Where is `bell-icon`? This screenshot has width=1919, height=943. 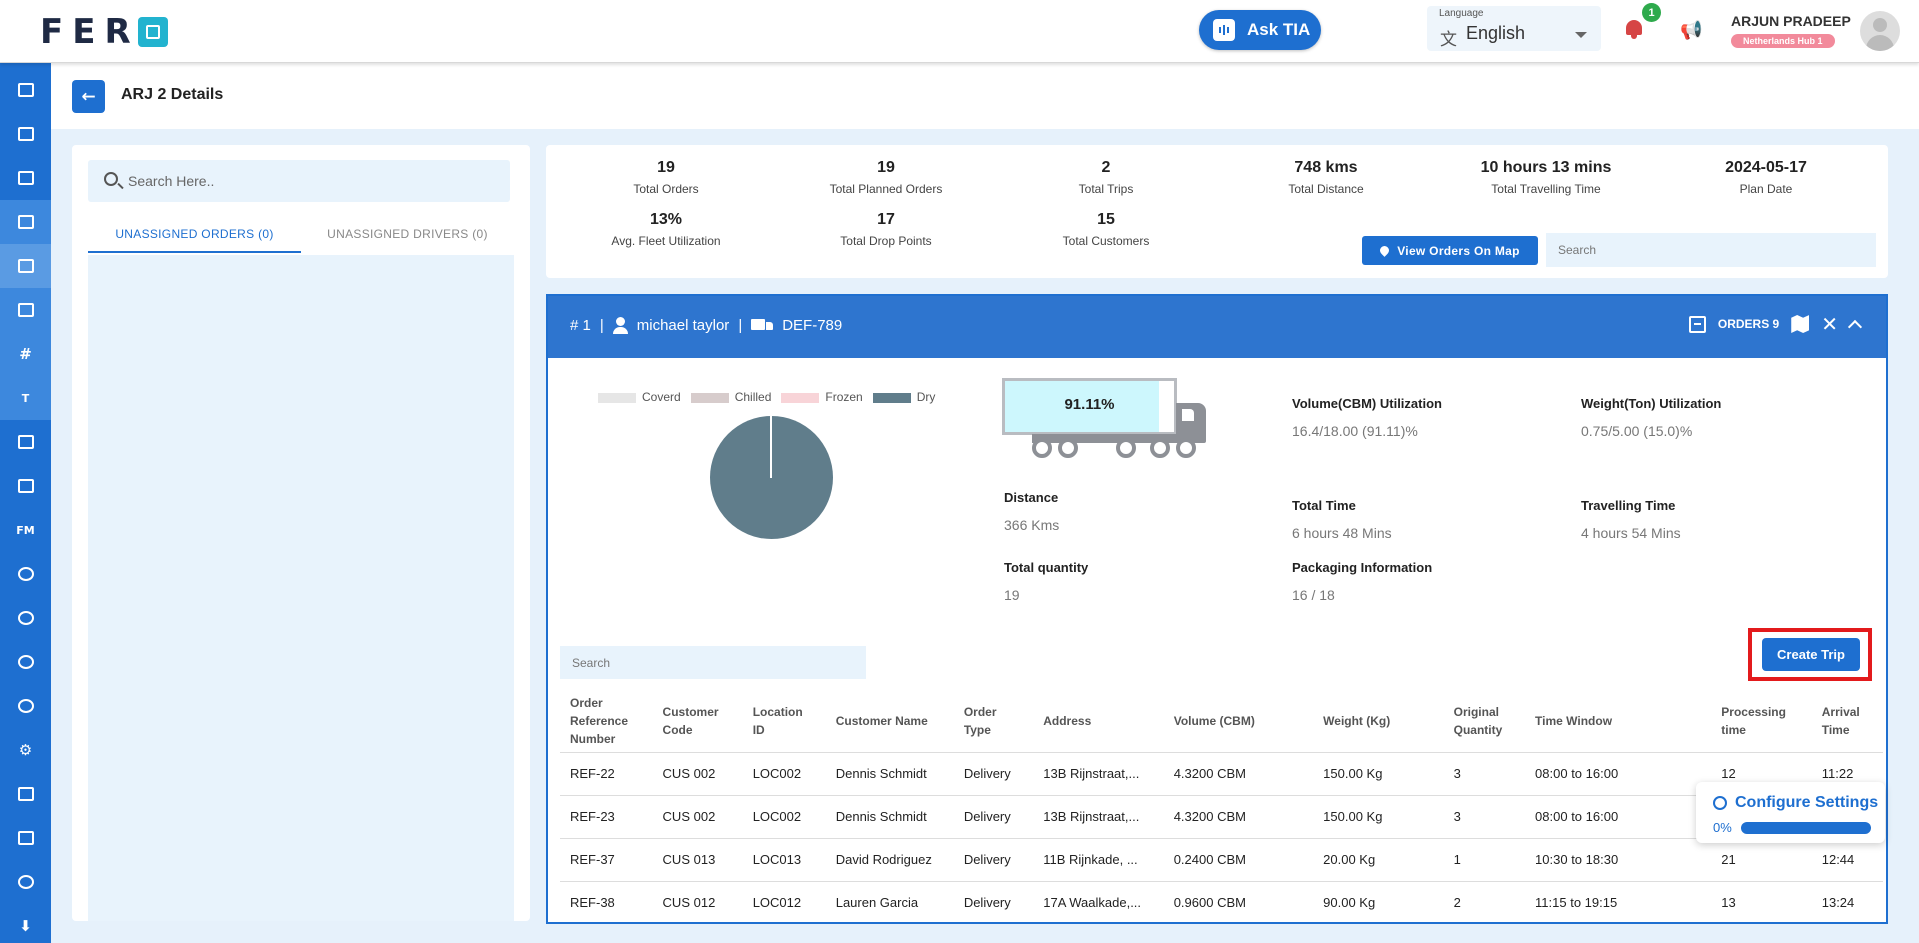
bell-icon is located at coordinates (1634, 29).